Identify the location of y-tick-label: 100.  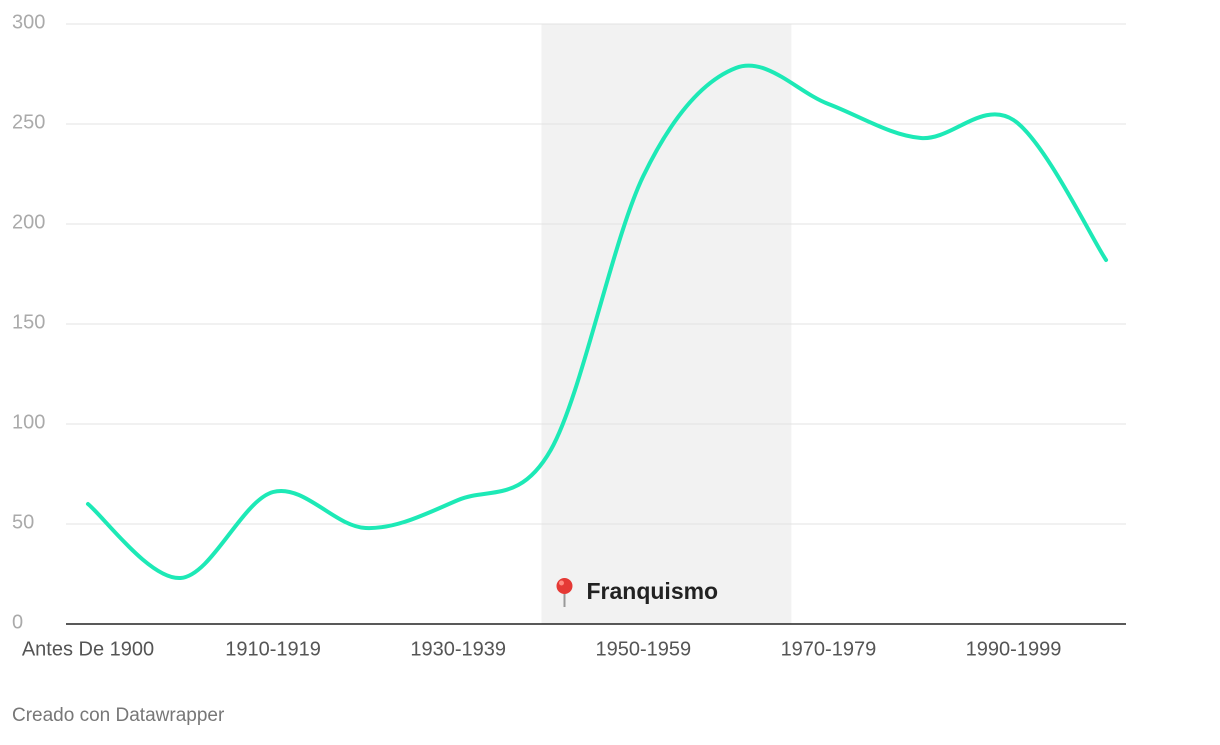
(28, 422).